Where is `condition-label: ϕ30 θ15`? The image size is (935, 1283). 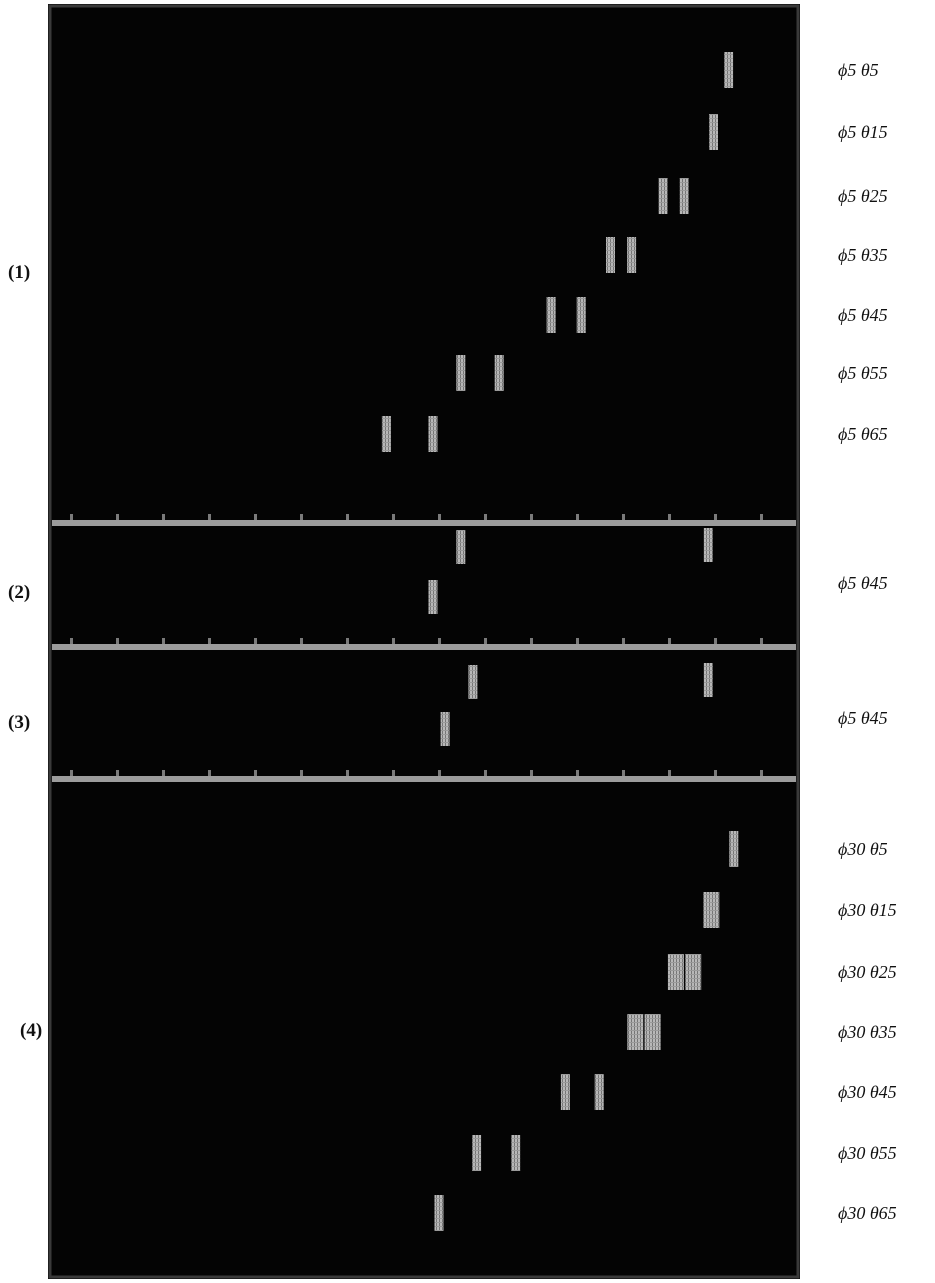 condition-label: ϕ30 θ15 is located at coordinates (867, 910).